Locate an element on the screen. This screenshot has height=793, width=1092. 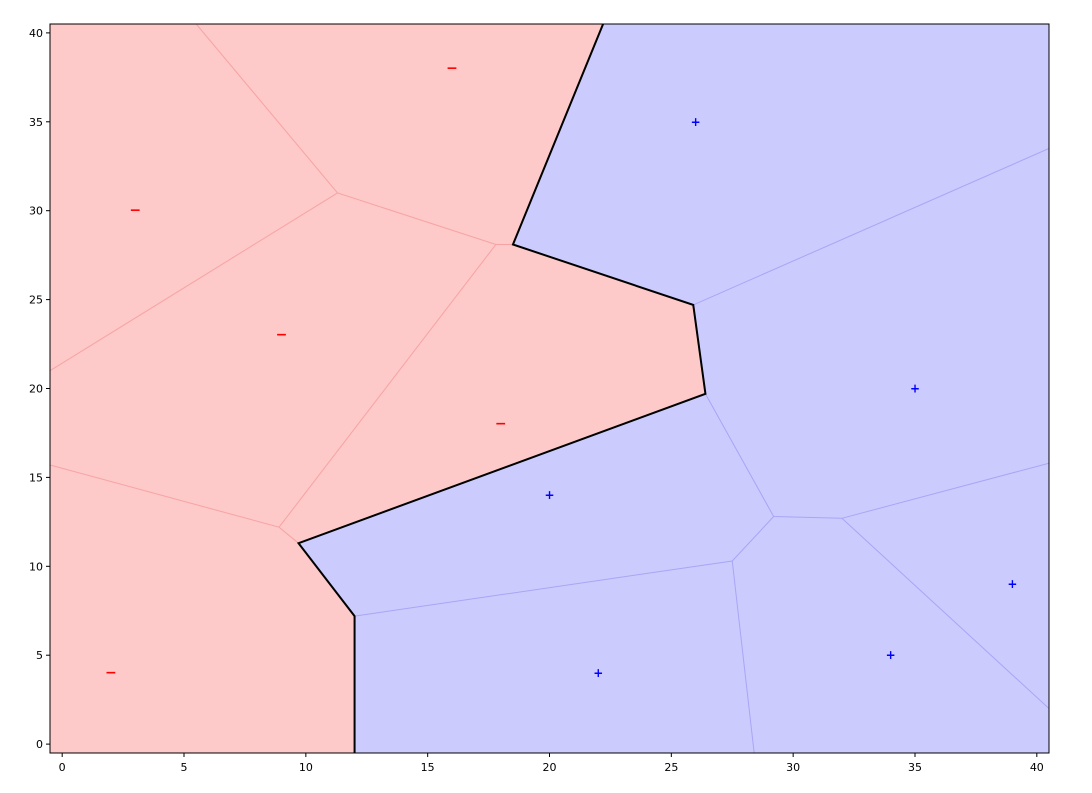
x-tick-label-40: 40 is located at coordinates (1037, 767).